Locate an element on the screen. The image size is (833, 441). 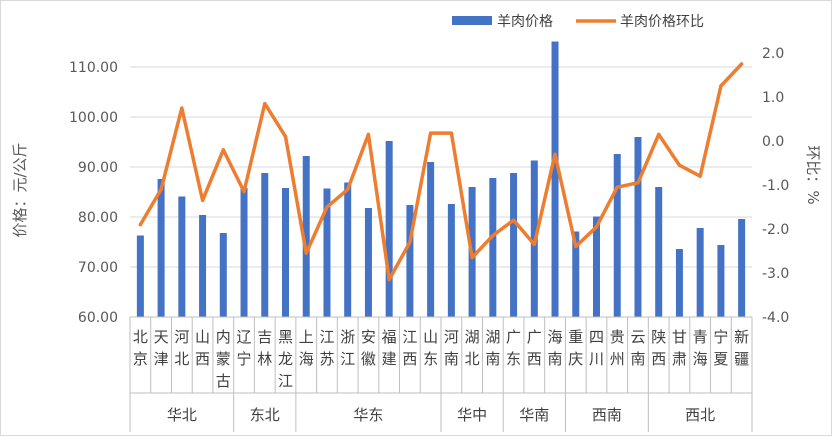
category-label: 津 is located at coordinates (161, 359).